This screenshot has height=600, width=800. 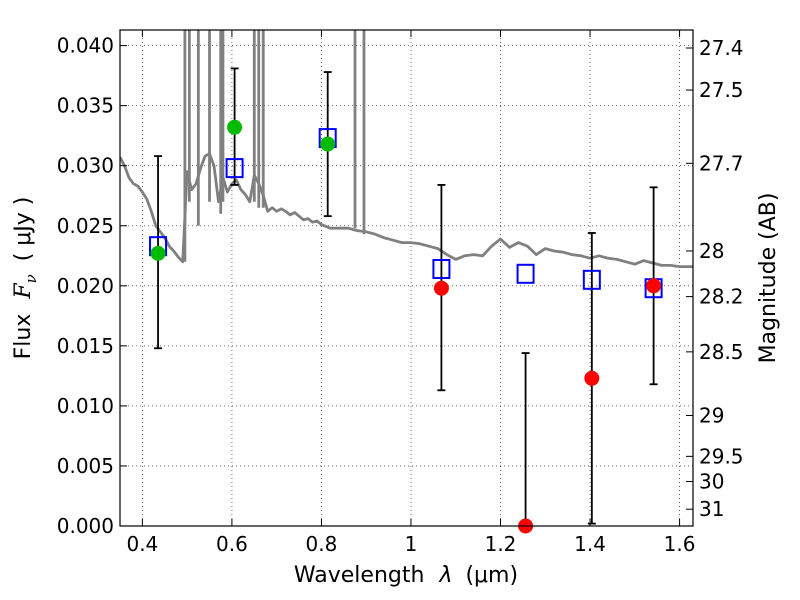 What do you see at coordinates (721, 163) in the screenshot?
I see `y2-tick-label-2: 27.7` at bounding box center [721, 163].